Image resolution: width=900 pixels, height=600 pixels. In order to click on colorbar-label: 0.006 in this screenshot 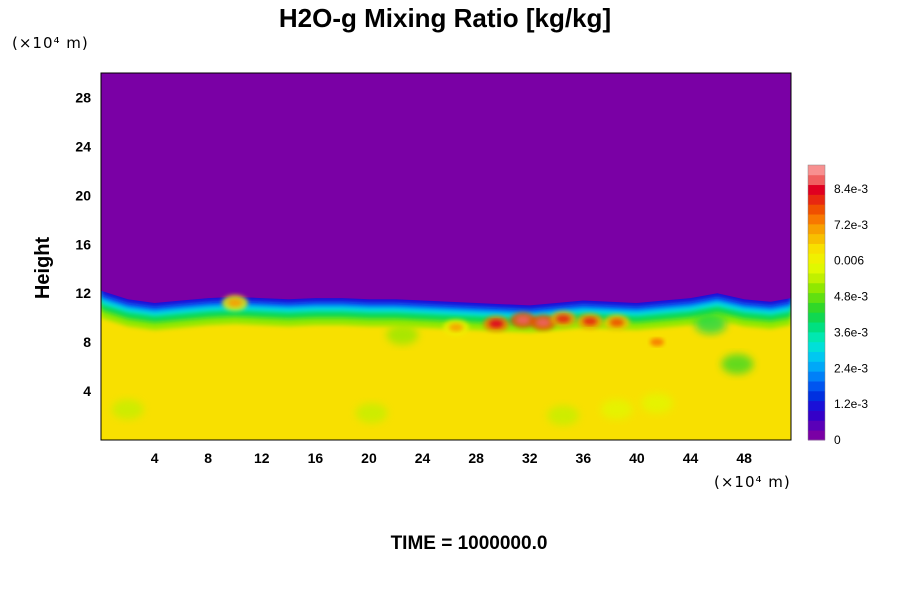, I will do `click(849, 261)`.